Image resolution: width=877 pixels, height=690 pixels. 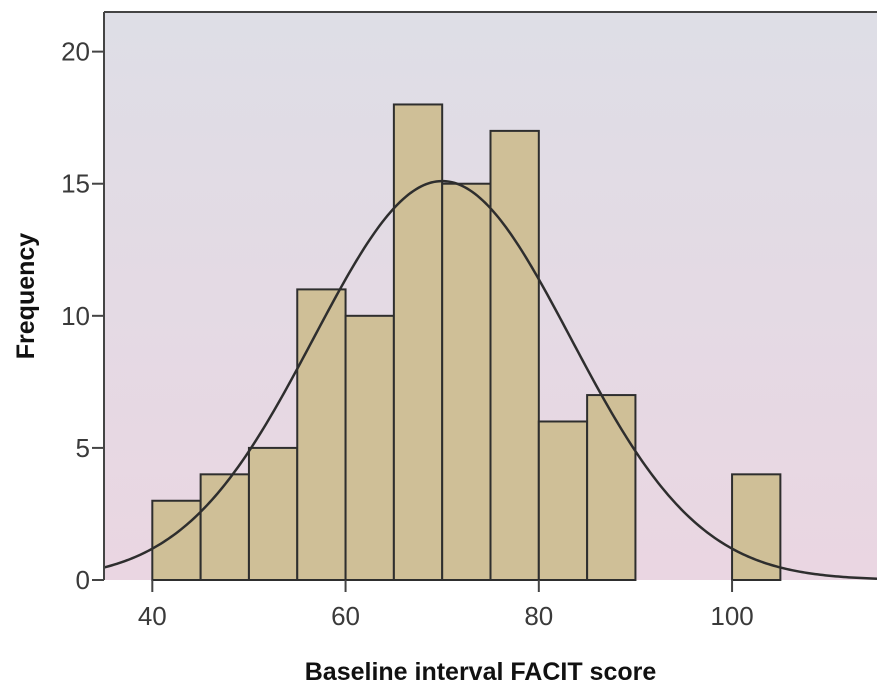 What do you see at coordinates (345, 616) in the screenshot?
I see `x-tick-label-60: 60` at bounding box center [345, 616].